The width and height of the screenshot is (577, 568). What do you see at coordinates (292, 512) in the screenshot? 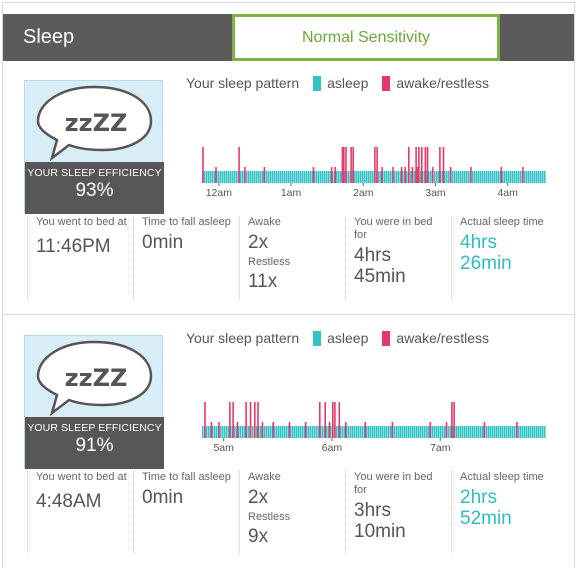
I see `stat-awake-restless: Awake 2x Restless 9x` at bounding box center [292, 512].